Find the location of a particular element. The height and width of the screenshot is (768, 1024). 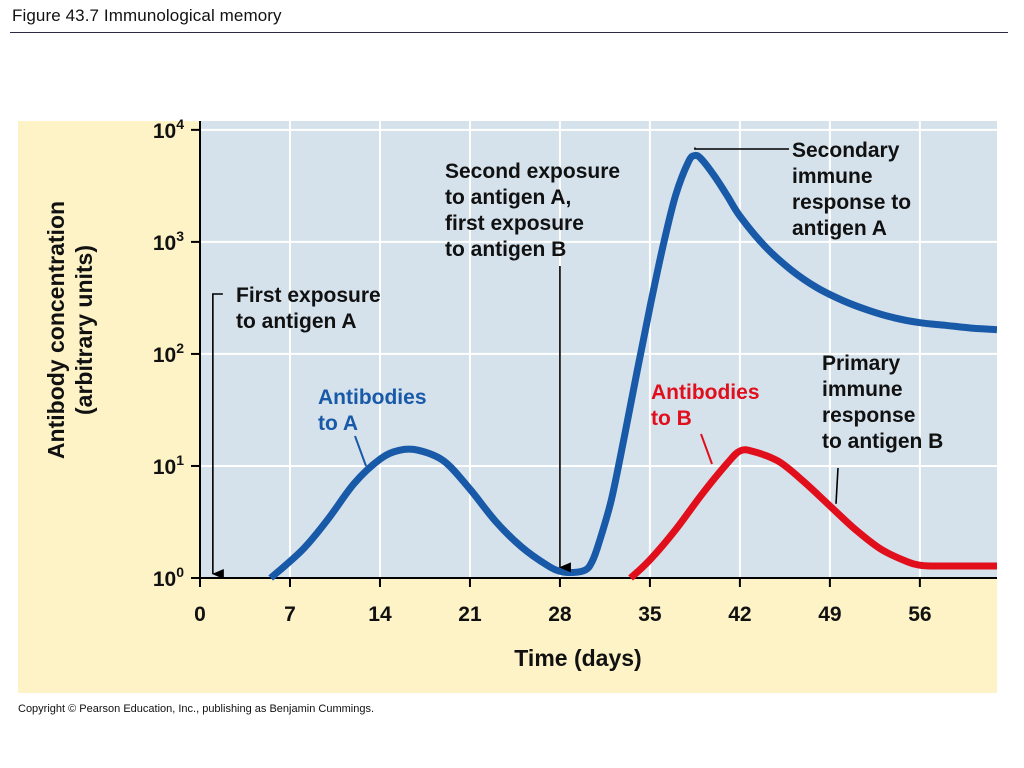

y-tick-label: 10⁴ is located at coordinates (168, 129).